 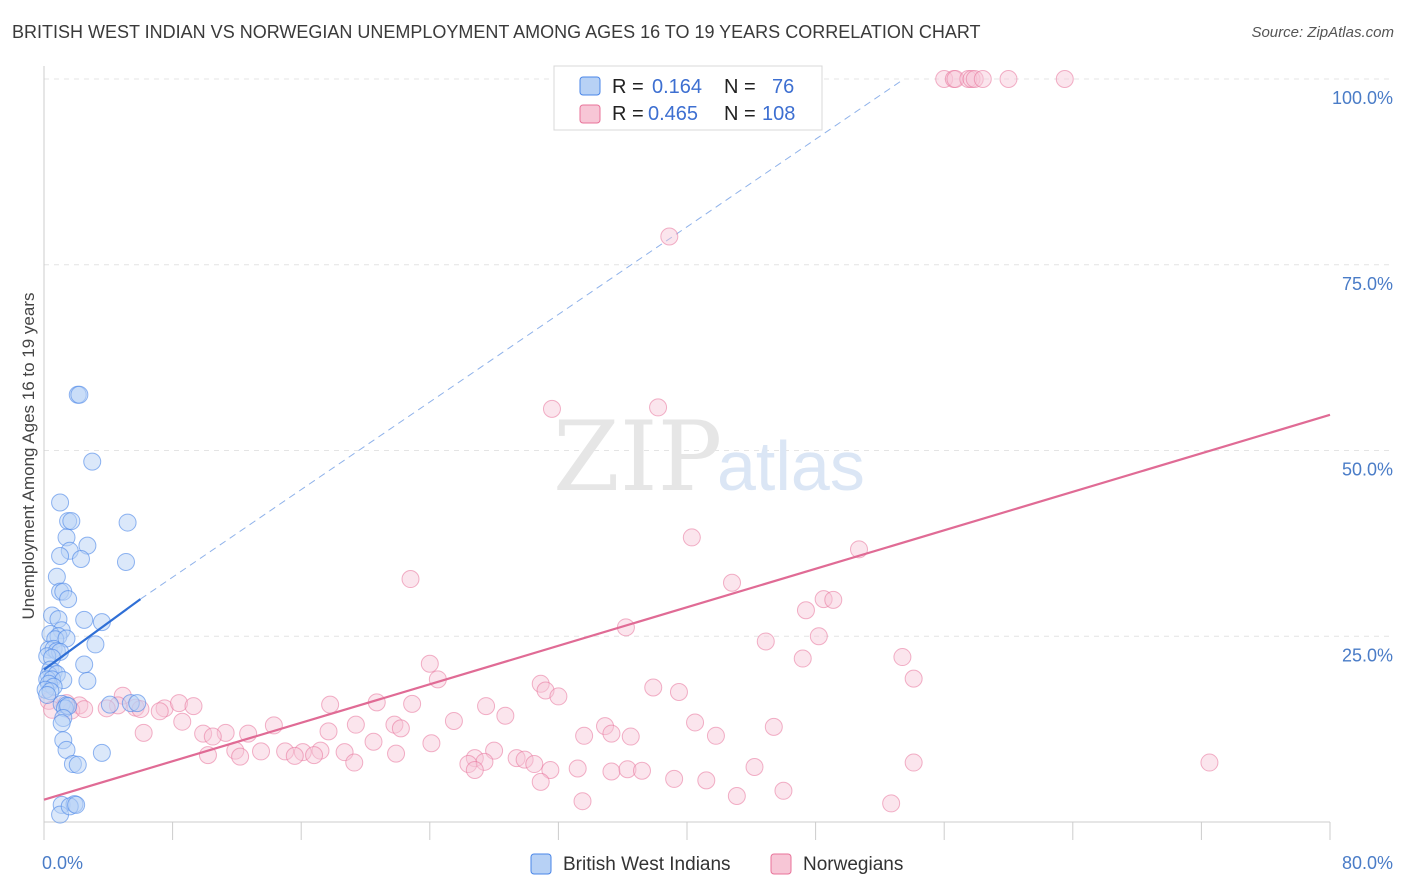 I want to click on legend-box: R = 0.164 N = 76 R = 0.465 N = 108, so click(x=688, y=98).